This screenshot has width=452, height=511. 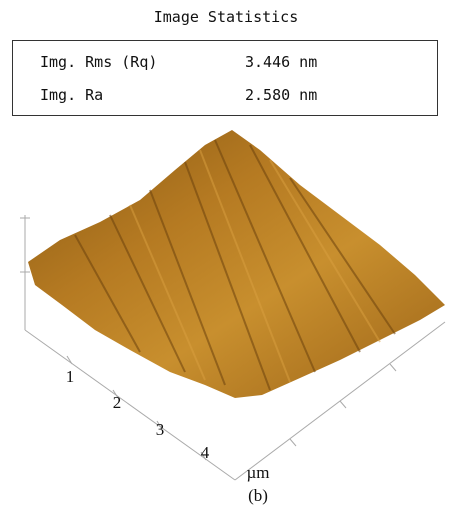 I want to click on axis-tick-label: 1, so click(x=70, y=376).